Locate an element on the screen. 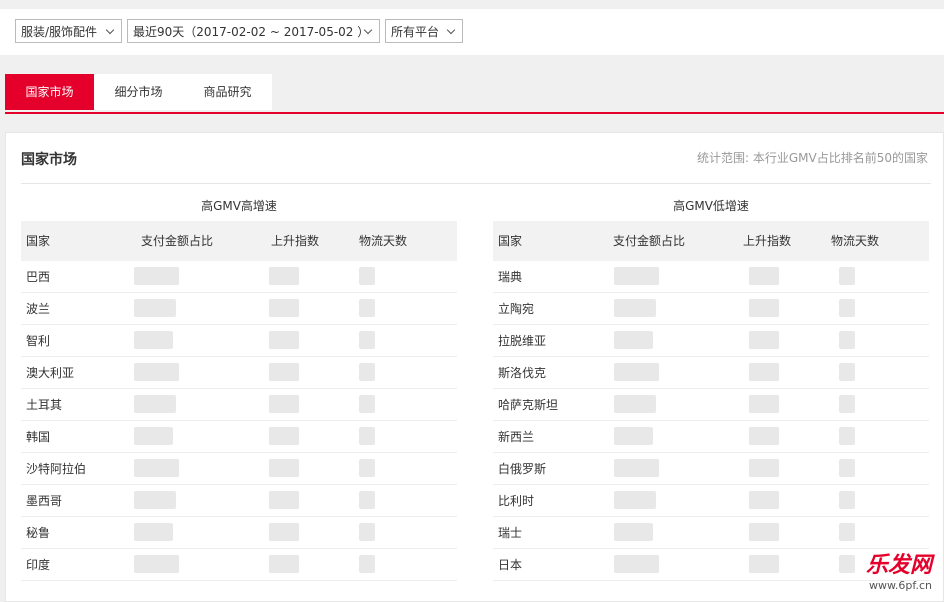  table-row: 巴西 is located at coordinates (239, 277).